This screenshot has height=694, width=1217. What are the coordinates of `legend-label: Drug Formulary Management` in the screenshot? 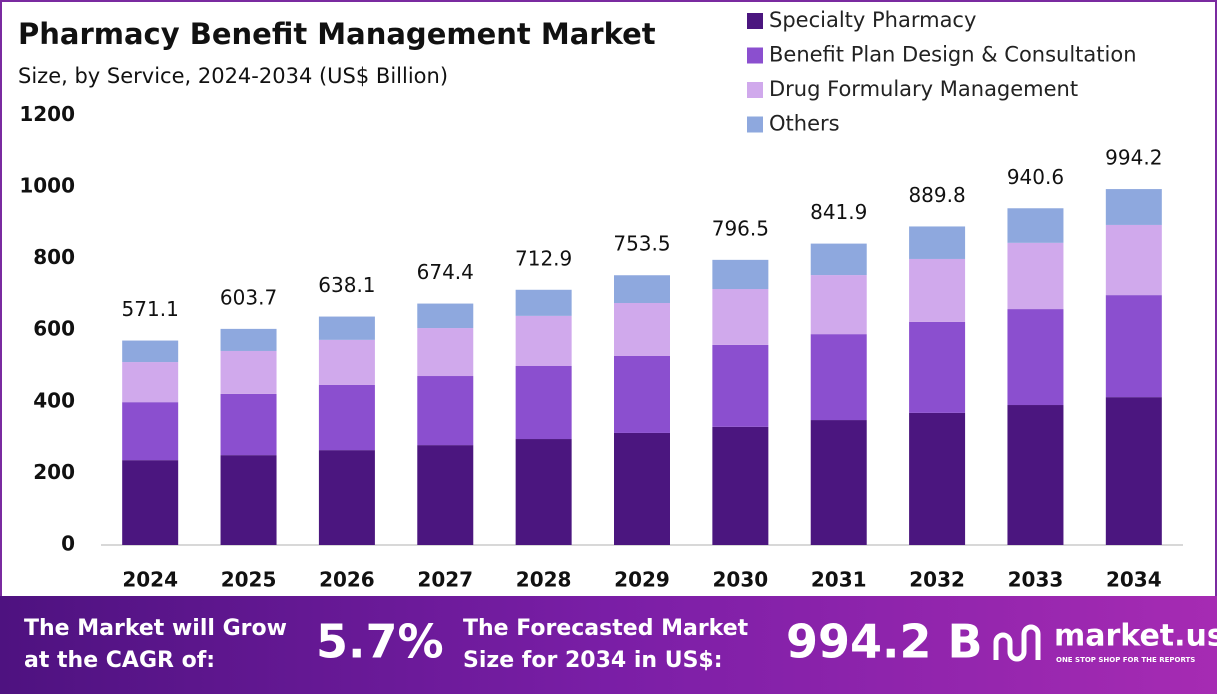 It's located at (923, 89).